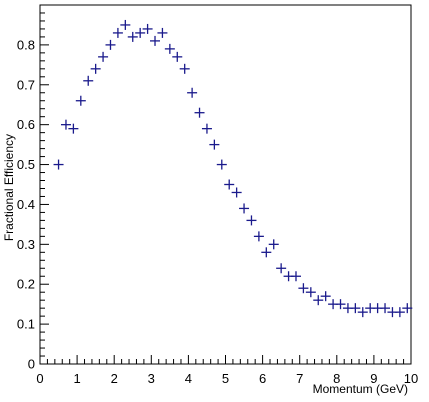 The width and height of the screenshot is (429, 402). I want to click on x-tick-label: 10, so click(411, 378).